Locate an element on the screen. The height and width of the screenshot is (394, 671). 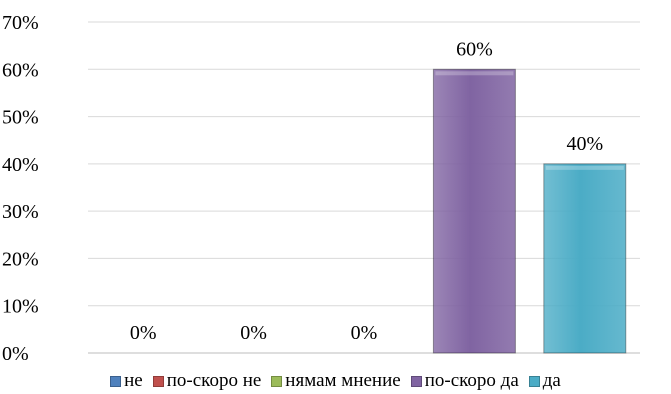
legend: не по-скоро не нямам мнение по-скоро да да is located at coordinates (335, 381).